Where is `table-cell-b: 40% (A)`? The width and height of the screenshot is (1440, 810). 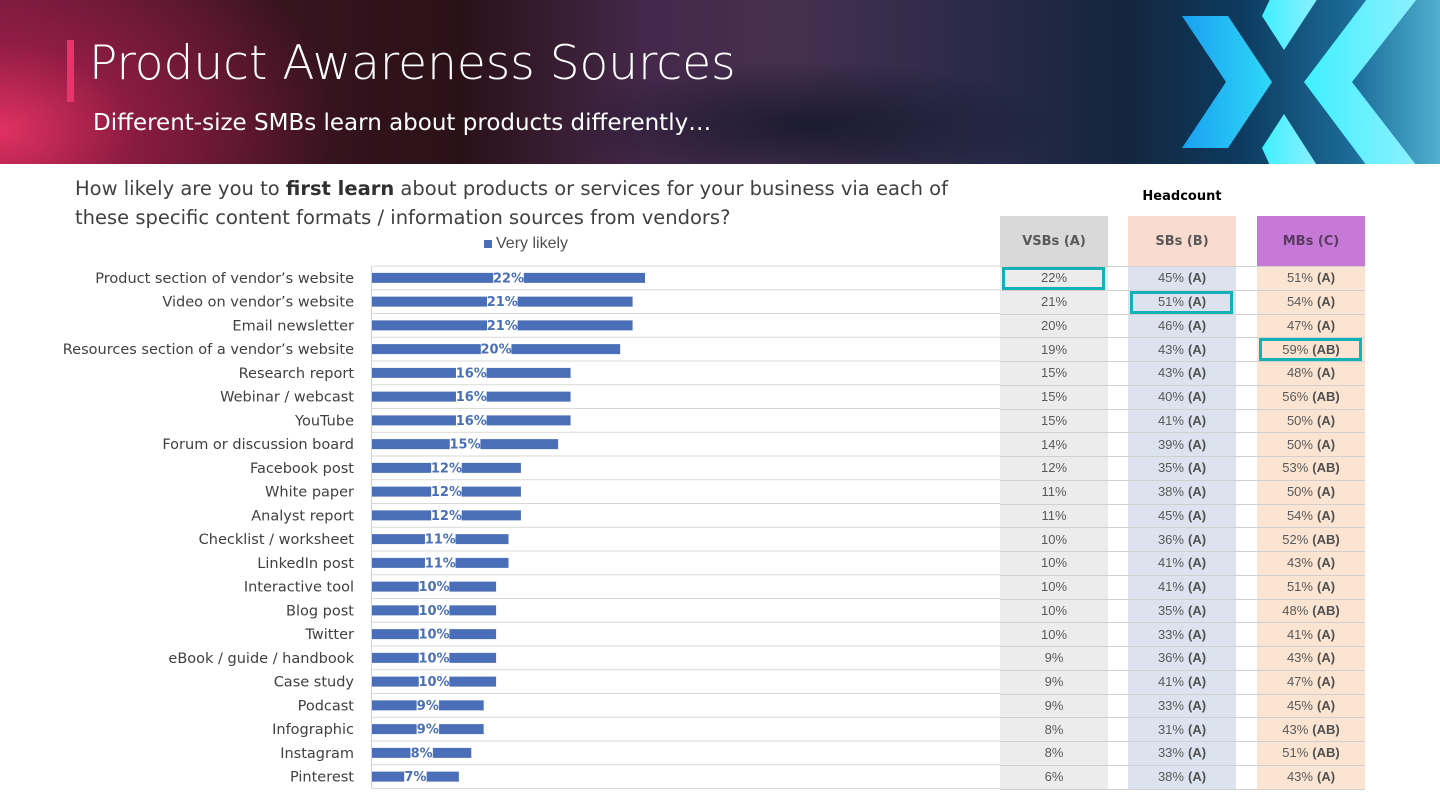 table-cell-b: 40% (A) is located at coordinates (1182, 397).